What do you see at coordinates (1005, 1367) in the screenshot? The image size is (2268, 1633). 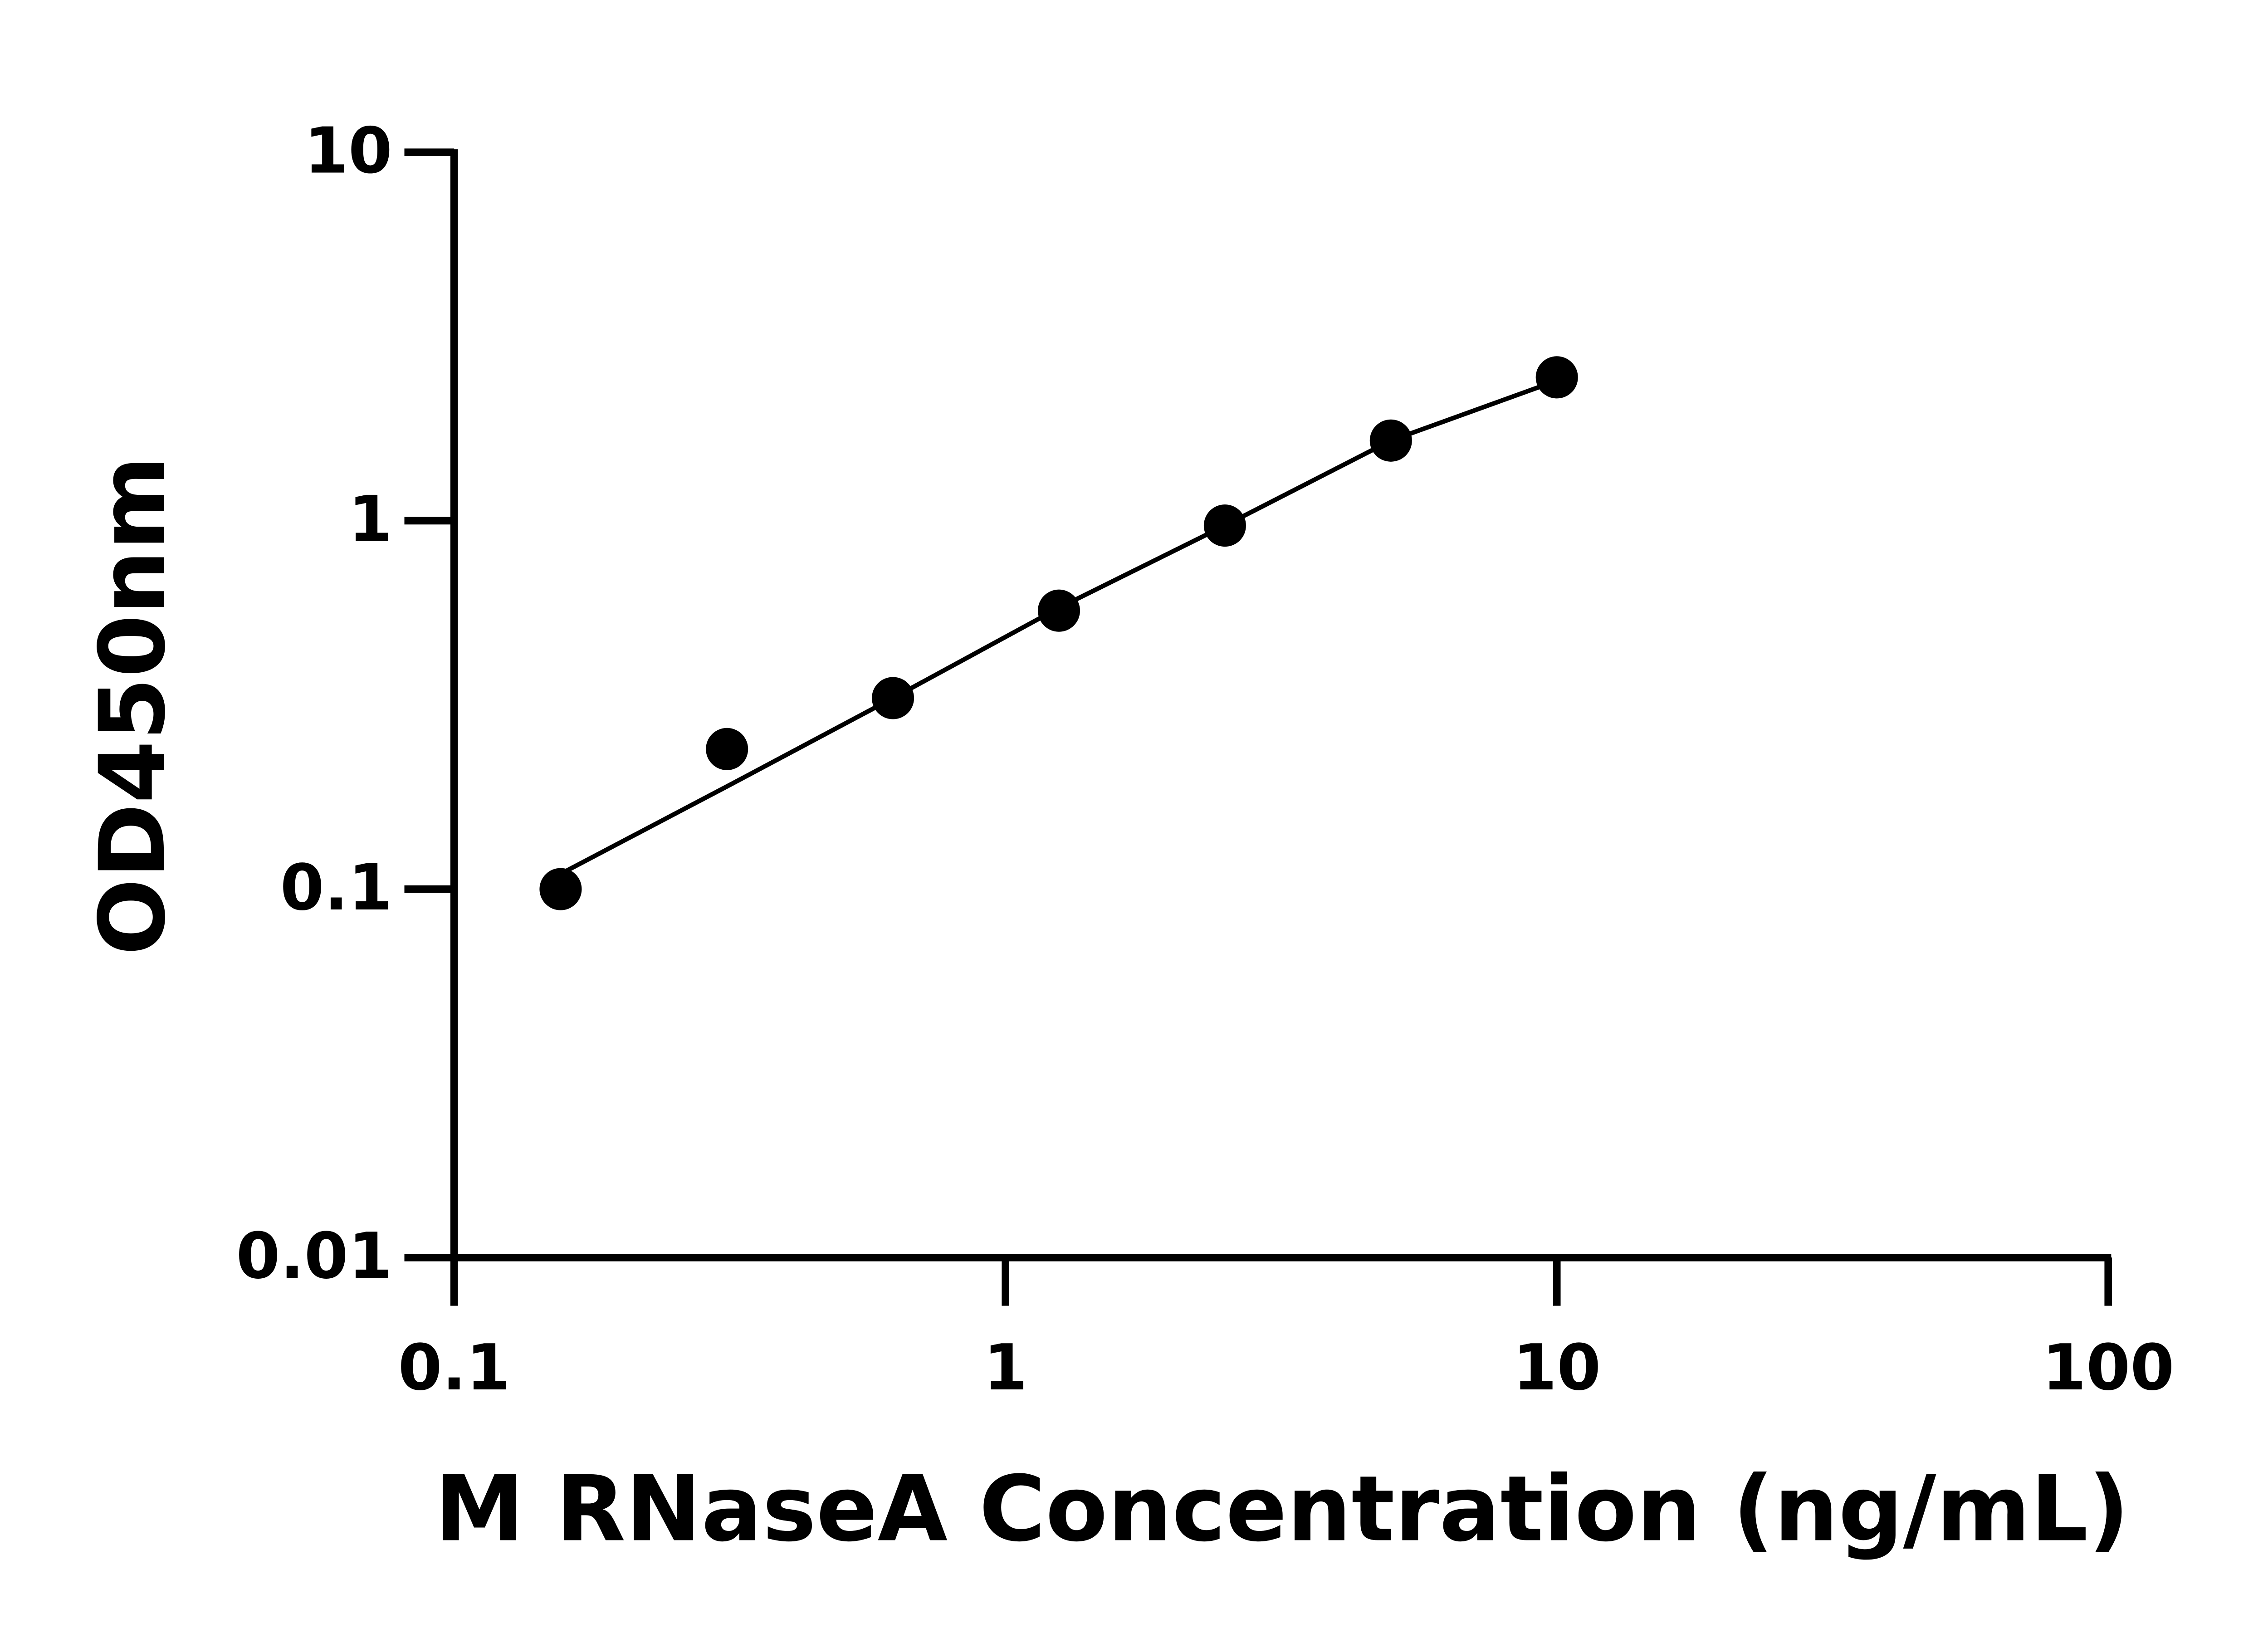 I see `x-tick-label: 1` at bounding box center [1005, 1367].